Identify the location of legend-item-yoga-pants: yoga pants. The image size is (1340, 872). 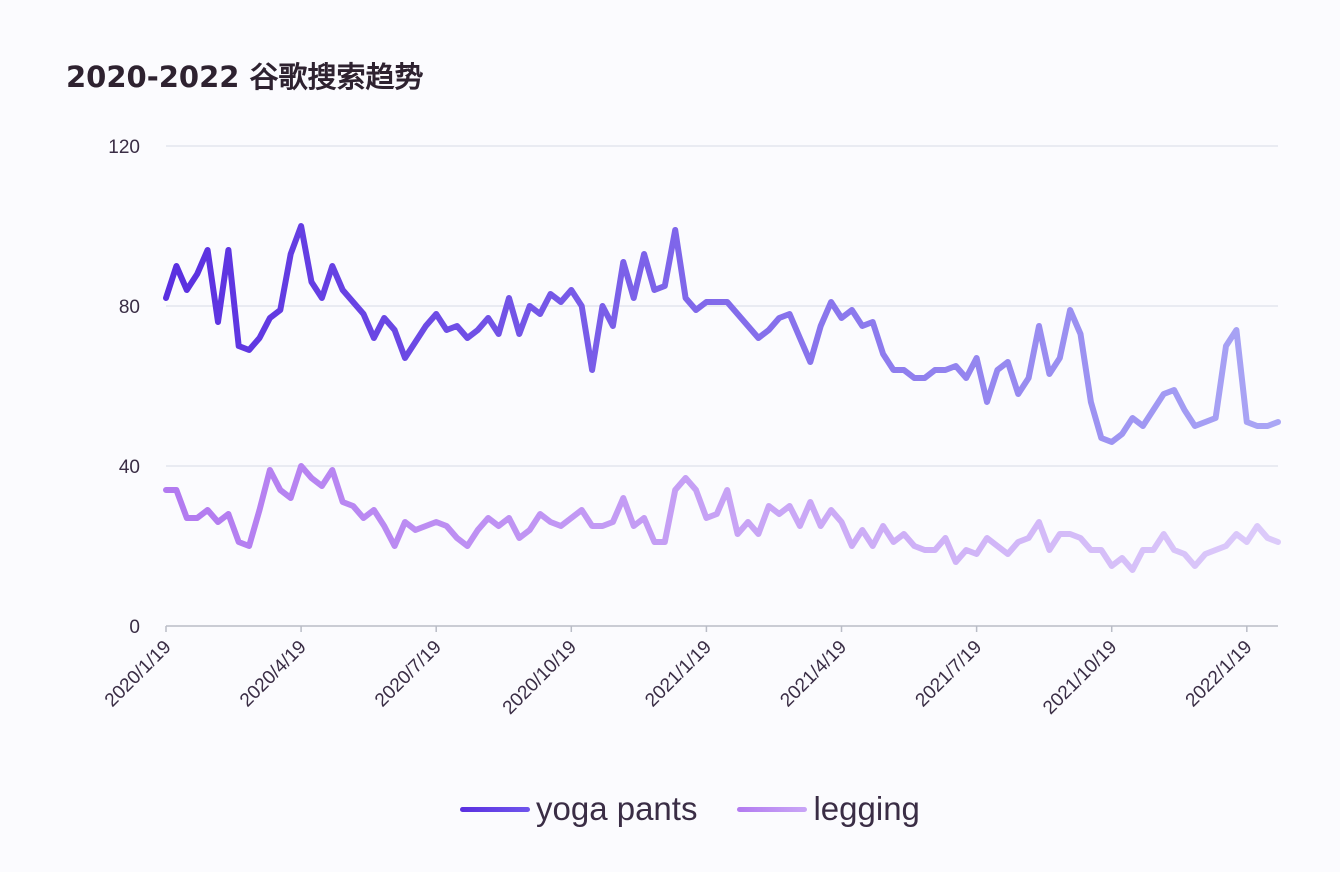
(578, 809).